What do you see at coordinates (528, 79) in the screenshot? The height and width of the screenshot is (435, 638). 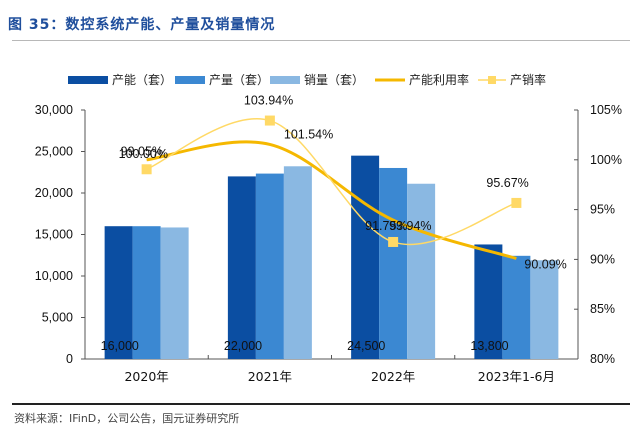 I see `legend-label: 产销率` at bounding box center [528, 79].